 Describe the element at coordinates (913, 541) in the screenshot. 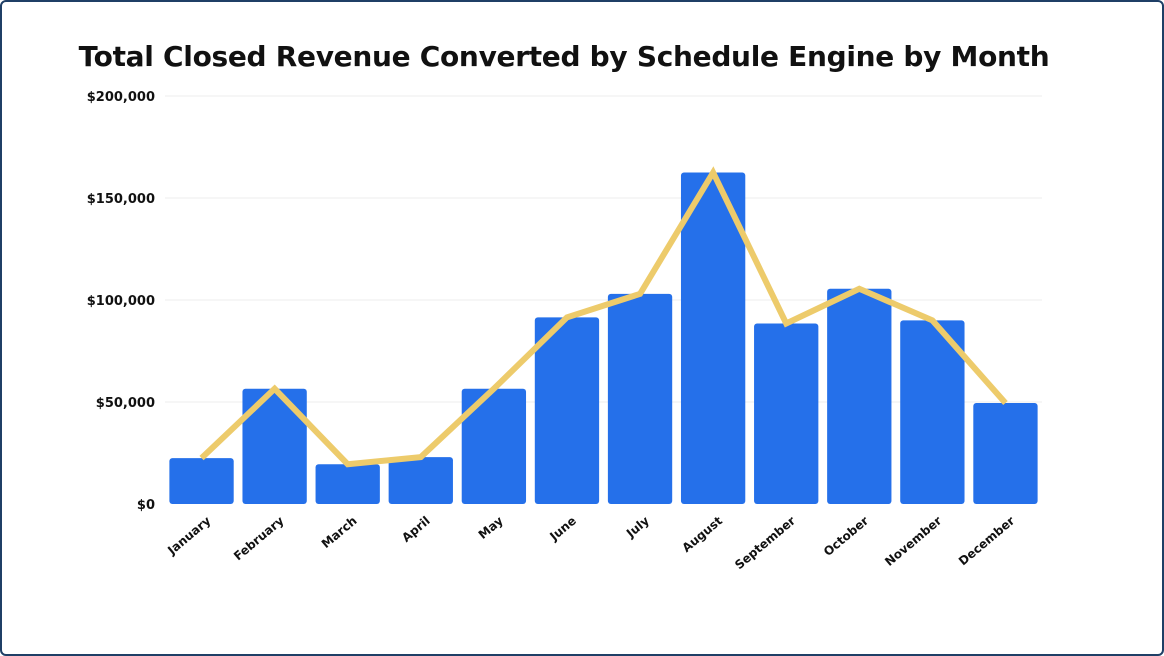

I see `x-tick-label-november: November` at that location.